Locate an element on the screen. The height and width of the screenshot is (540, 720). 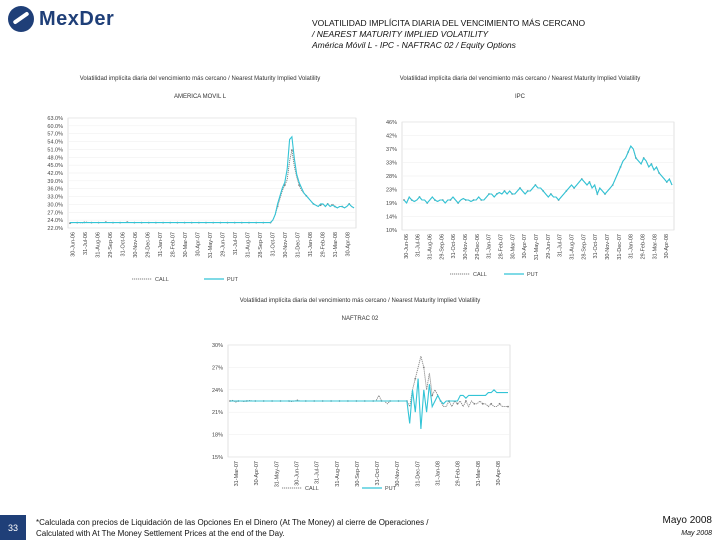
x-tick-label-ipc: 31-Mar-08 is located at coordinates (655, 246).